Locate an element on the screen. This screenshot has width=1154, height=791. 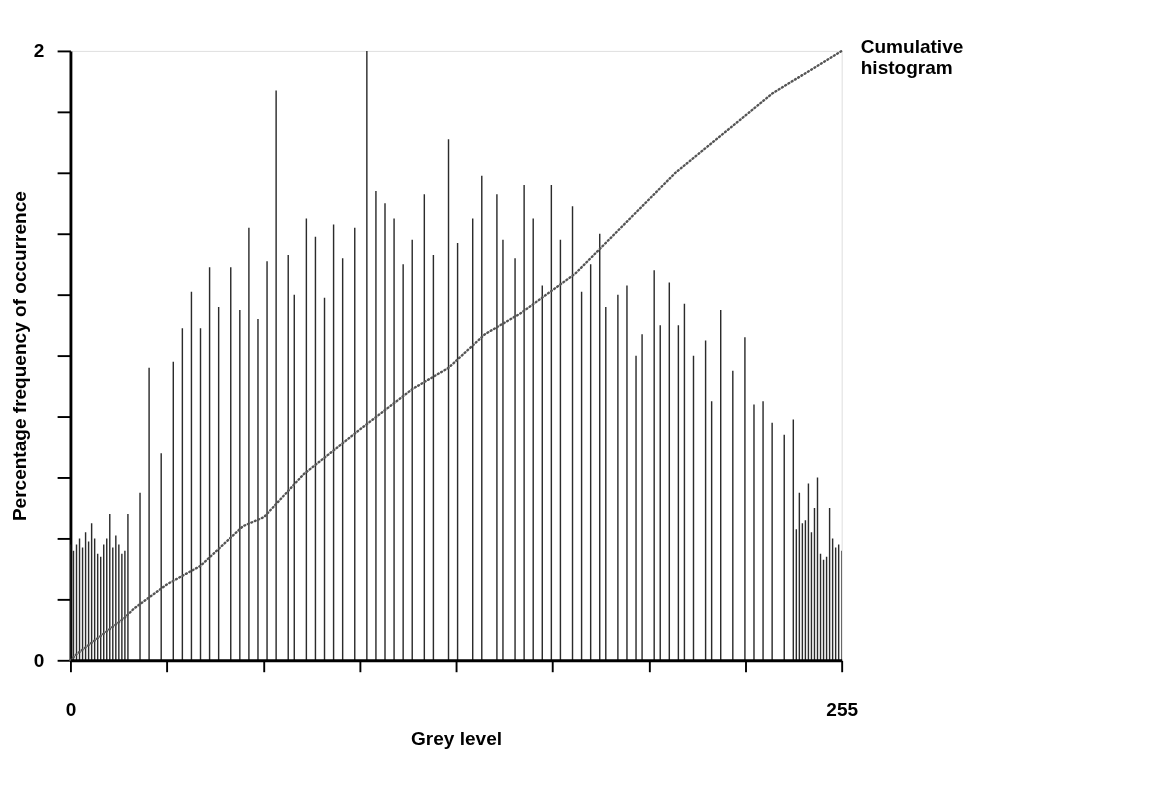
x-tick-label: 255 is located at coordinates (842, 710).